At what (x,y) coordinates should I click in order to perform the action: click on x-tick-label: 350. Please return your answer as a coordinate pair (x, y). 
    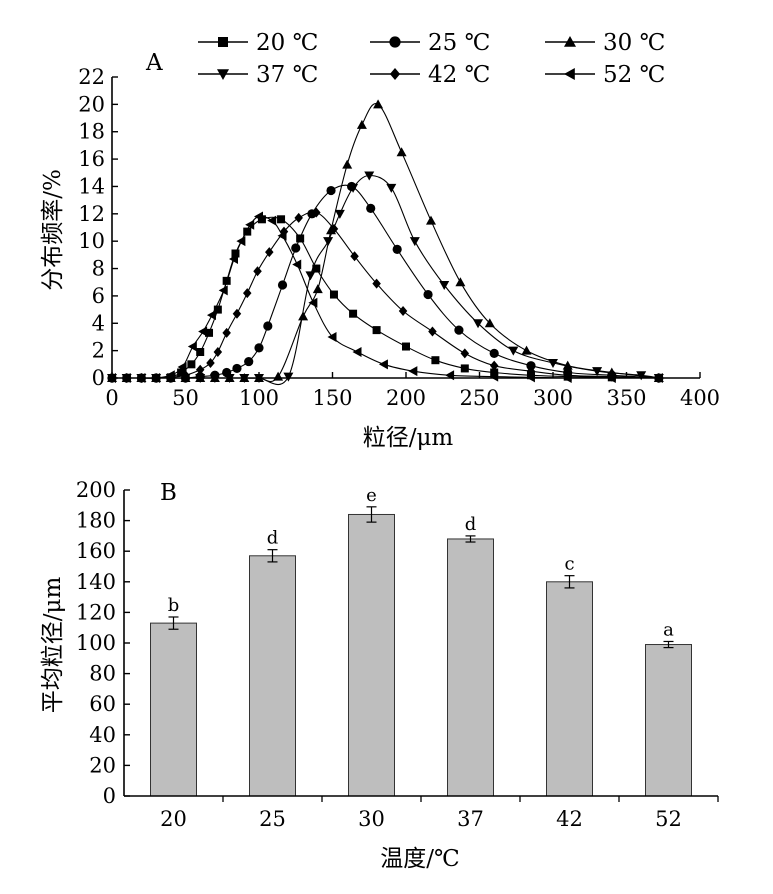
    Looking at the image, I should click on (626, 398).